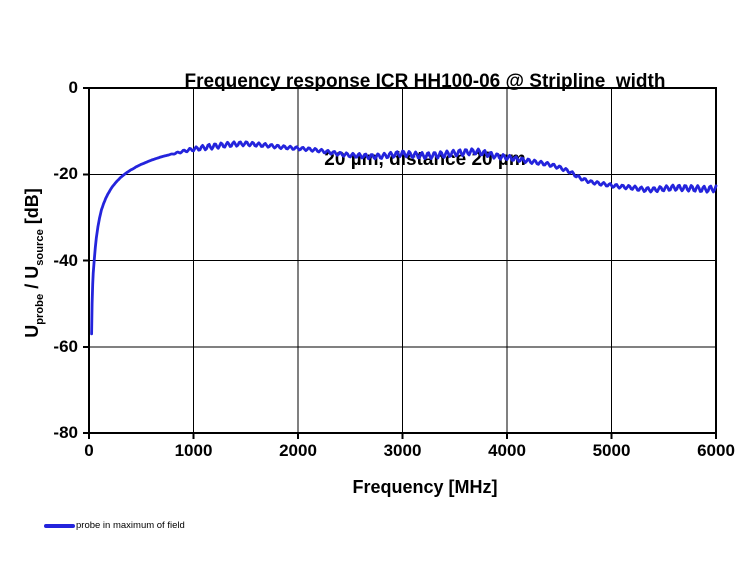  Describe the element at coordinates (611, 450) in the screenshot. I see `x-tick-label: 5000` at that location.